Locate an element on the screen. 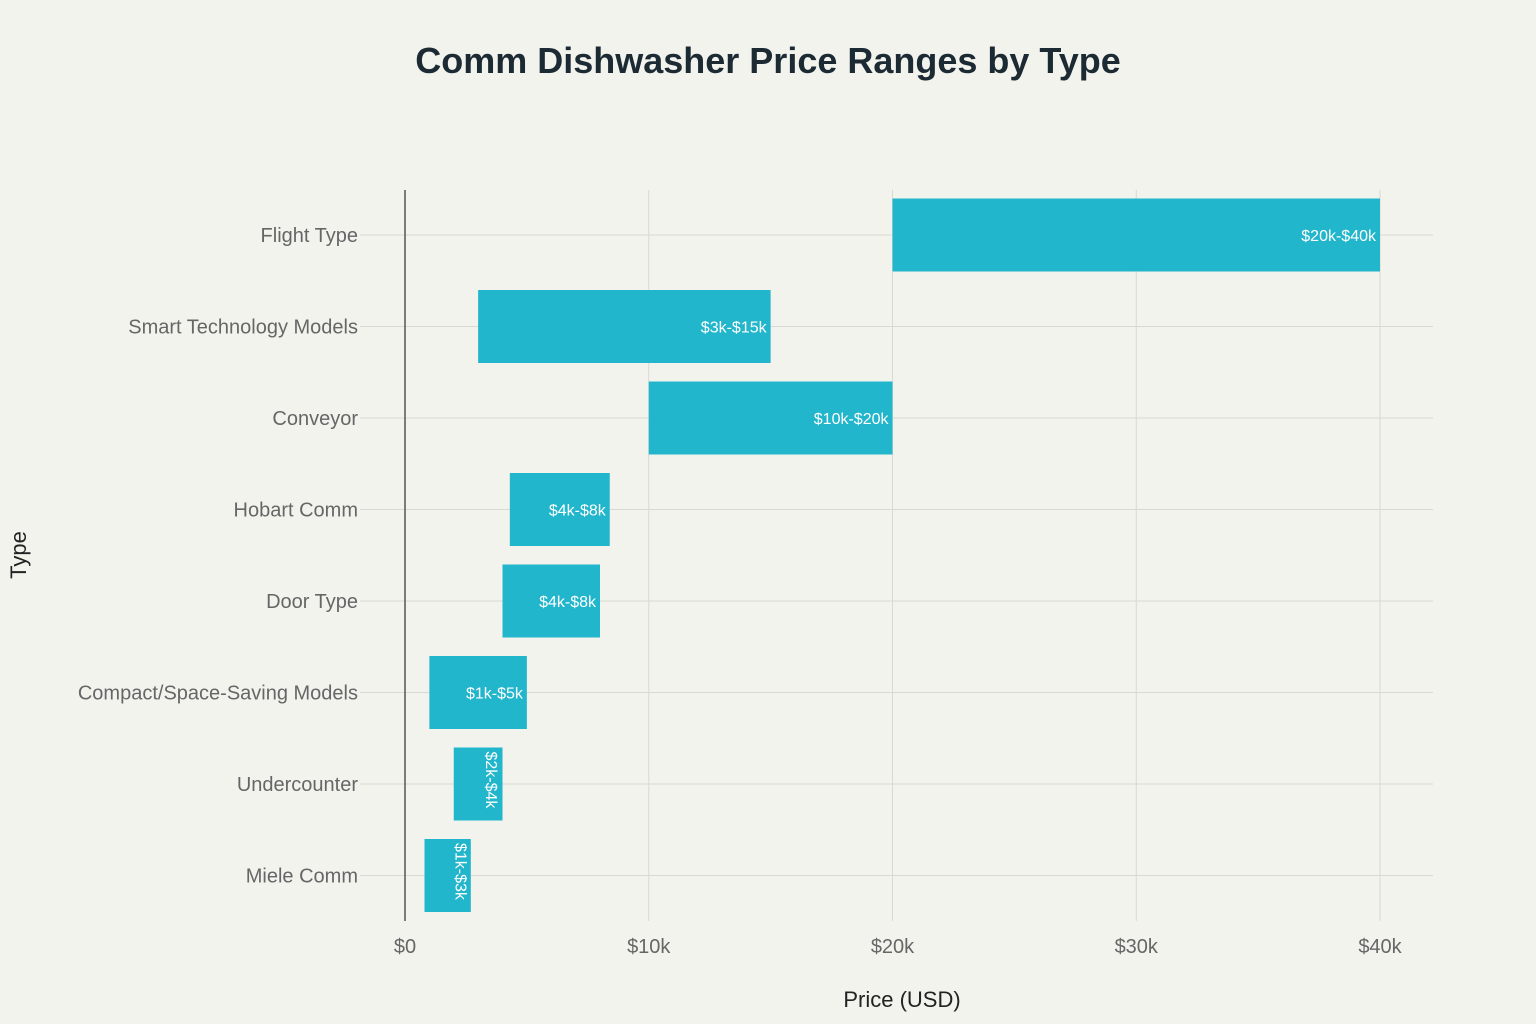 The height and width of the screenshot is (1024, 1536). y-tick-label: Compact/Space-Saving Models is located at coordinates (218, 694).